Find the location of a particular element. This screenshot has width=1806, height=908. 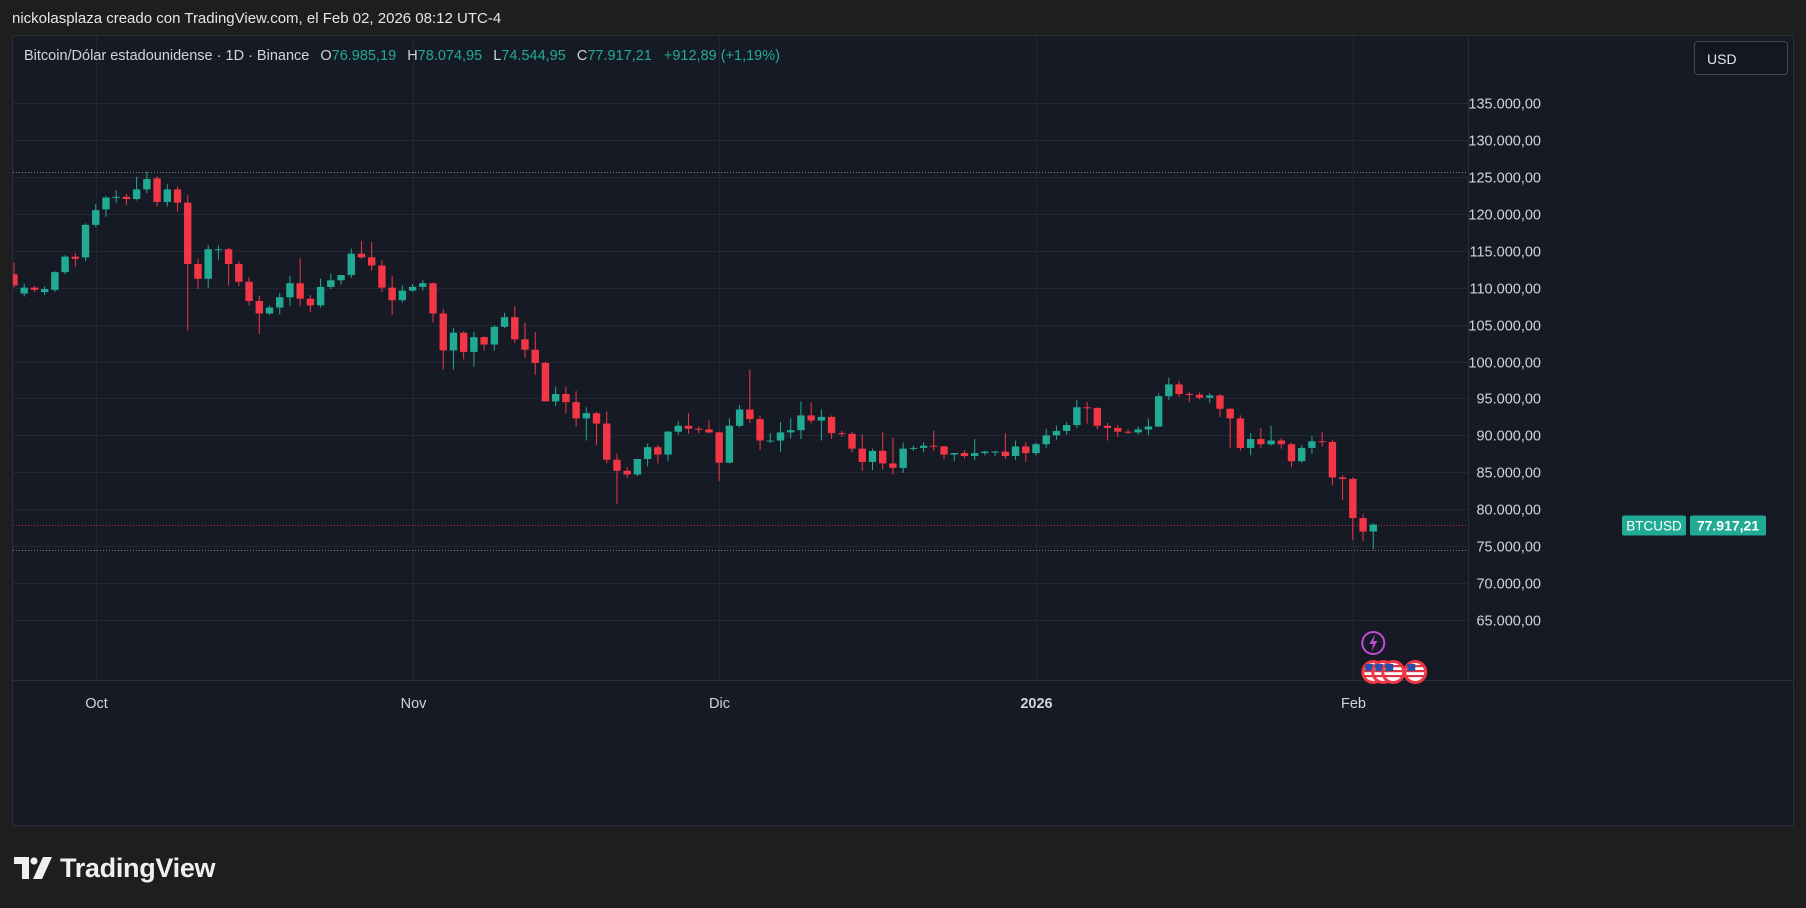

lightning-icon is located at coordinates (1373, 643).